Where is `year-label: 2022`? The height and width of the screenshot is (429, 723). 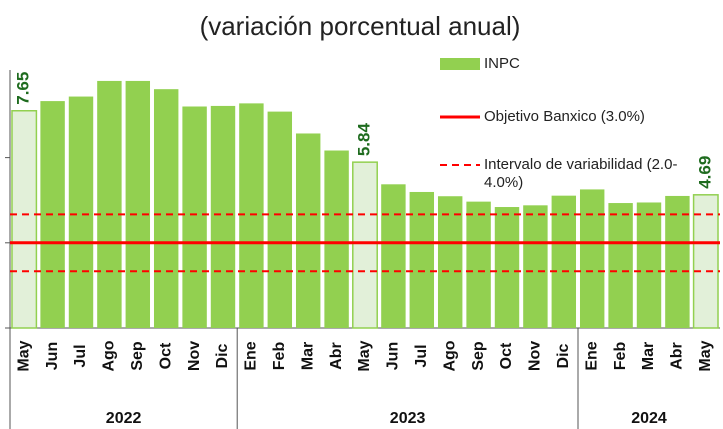
year-label: 2022 is located at coordinates (124, 418).